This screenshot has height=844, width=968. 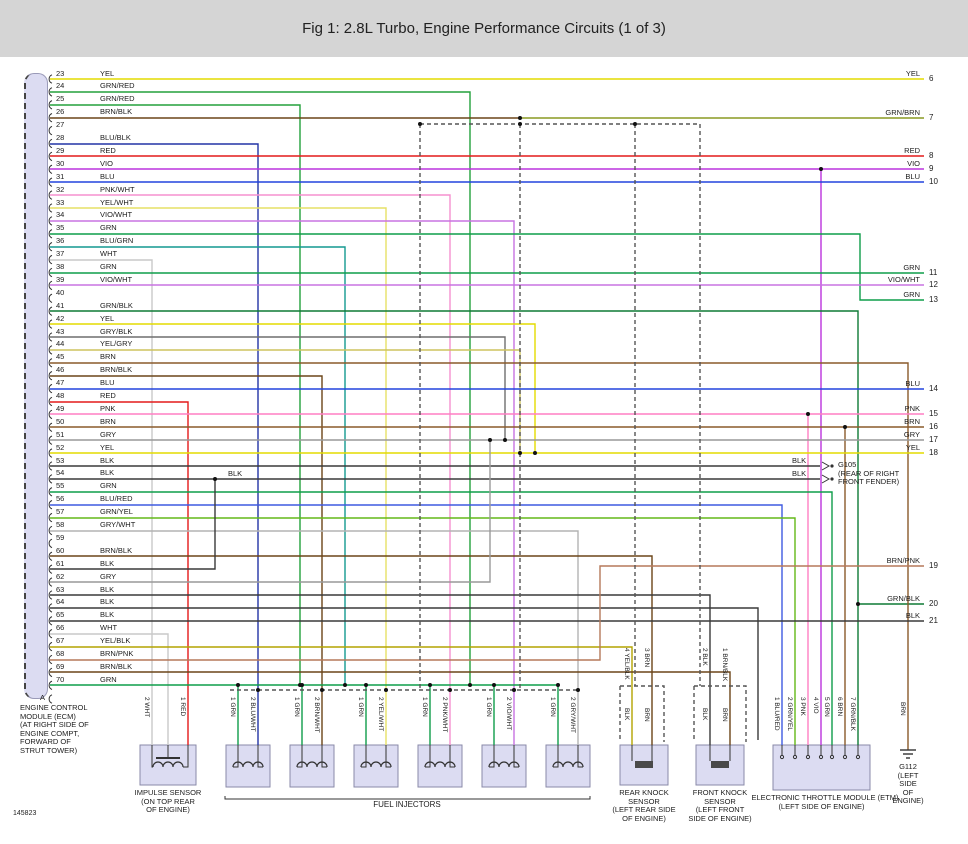 I want to click on ecm-pin-number: 41, so click(x=60, y=305).